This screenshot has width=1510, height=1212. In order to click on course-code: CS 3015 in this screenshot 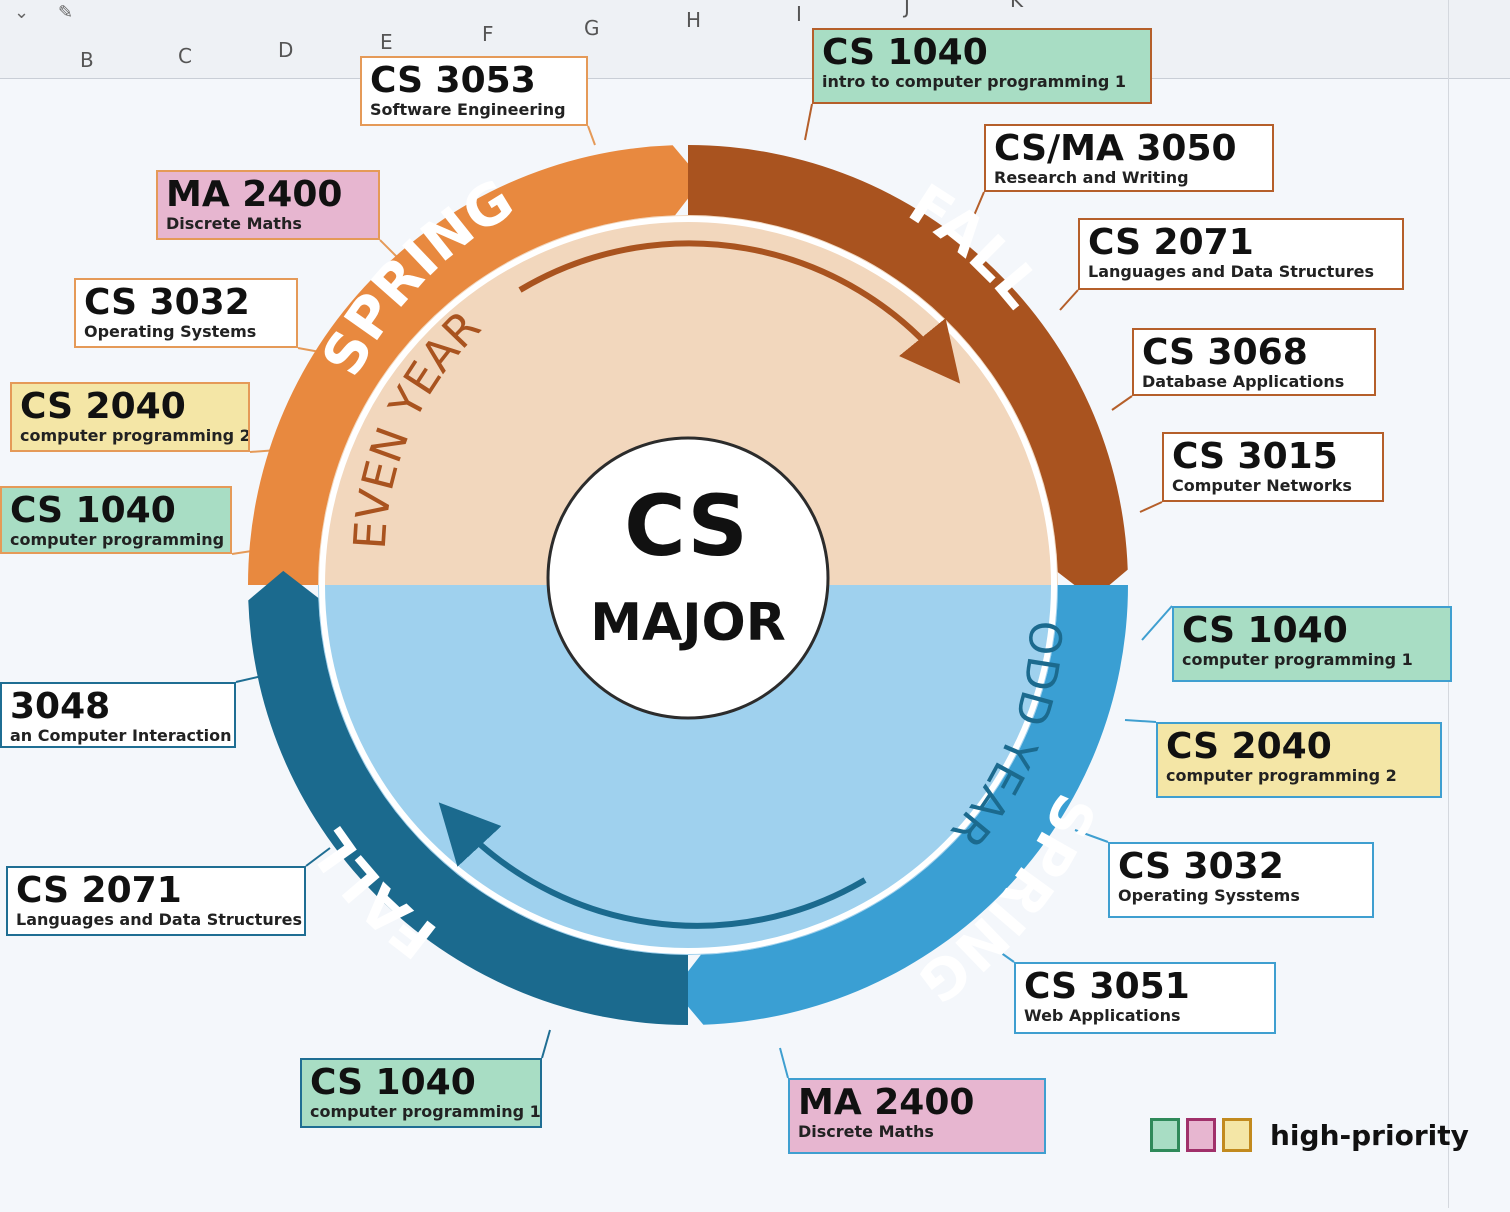, I will do `click(1255, 456)`.